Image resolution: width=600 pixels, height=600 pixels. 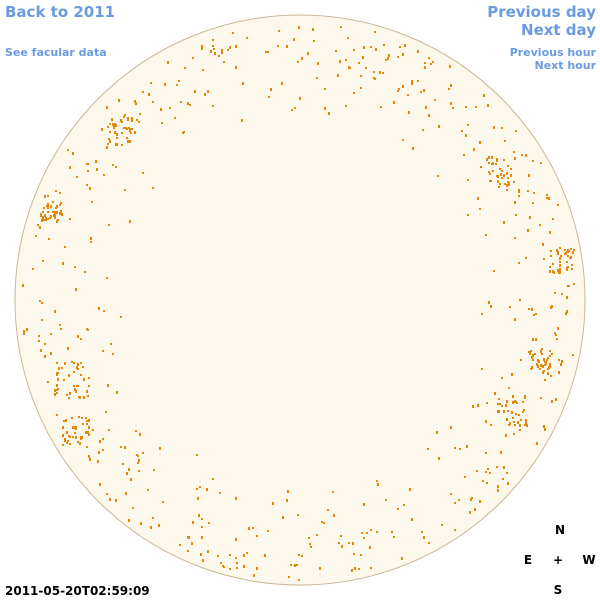 I want to click on previous-hour-link: Previous hour, so click(x=553, y=52).